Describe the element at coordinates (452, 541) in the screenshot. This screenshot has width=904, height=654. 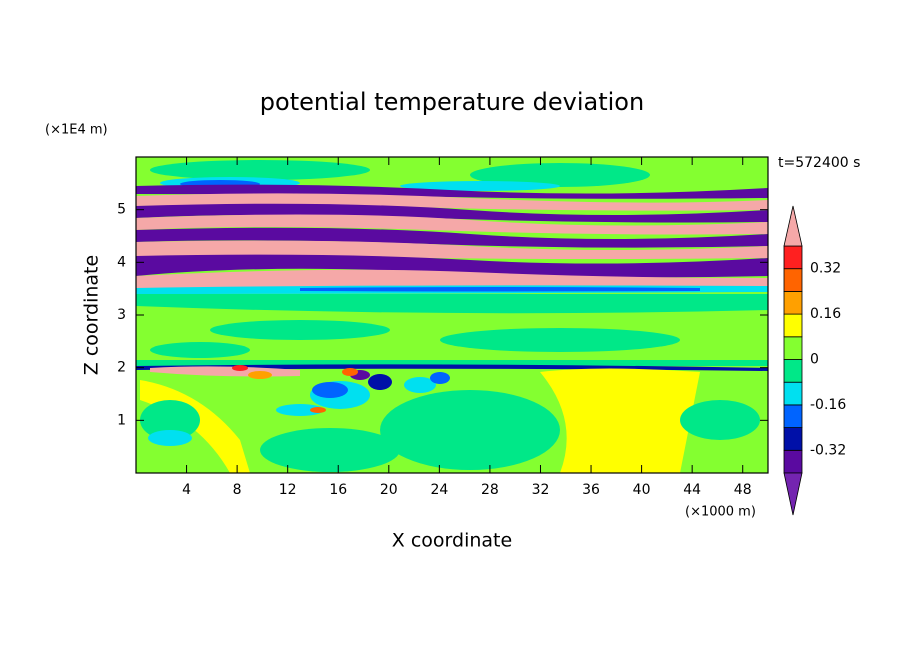
I see `x-axis-label: X coordinate` at that location.